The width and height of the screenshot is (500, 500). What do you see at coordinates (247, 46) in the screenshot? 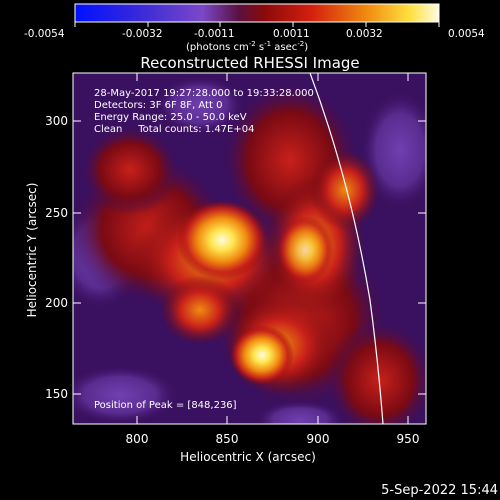
I see `colorbar-unit: (photons cm-2 s-1 asec-2)` at bounding box center [247, 46].